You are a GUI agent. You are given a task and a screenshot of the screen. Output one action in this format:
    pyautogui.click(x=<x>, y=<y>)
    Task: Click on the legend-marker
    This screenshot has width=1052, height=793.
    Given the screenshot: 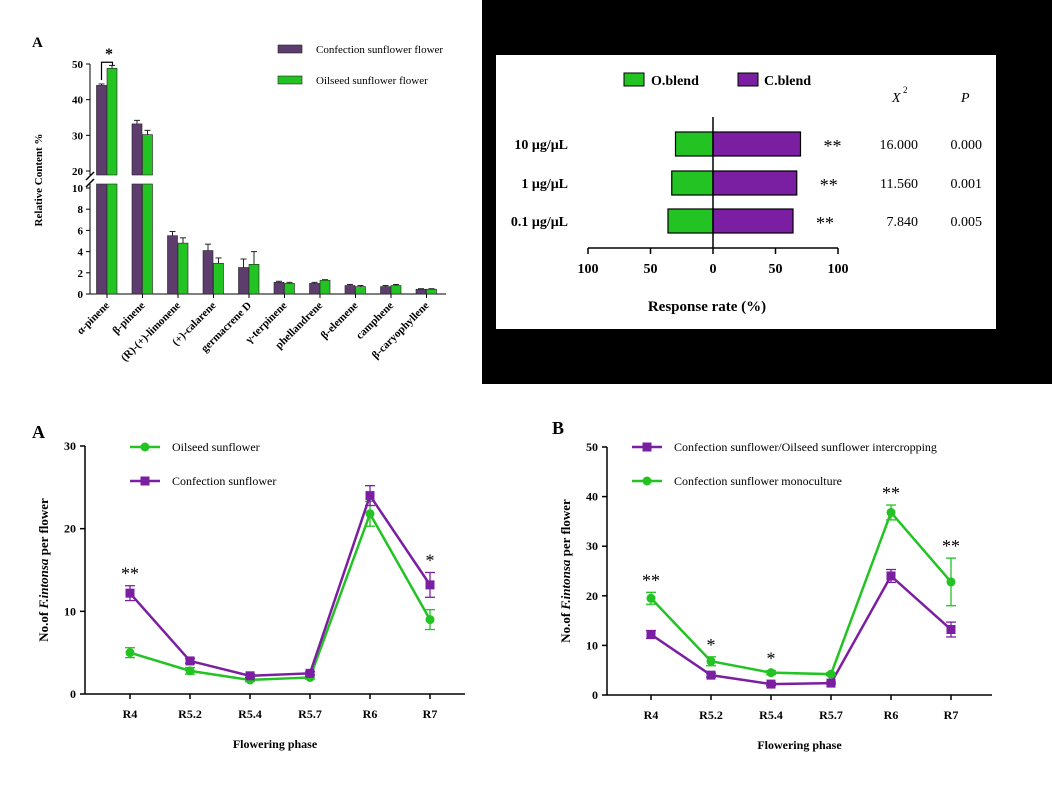 What is the action you would take?
    pyautogui.click(x=647, y=447)
    